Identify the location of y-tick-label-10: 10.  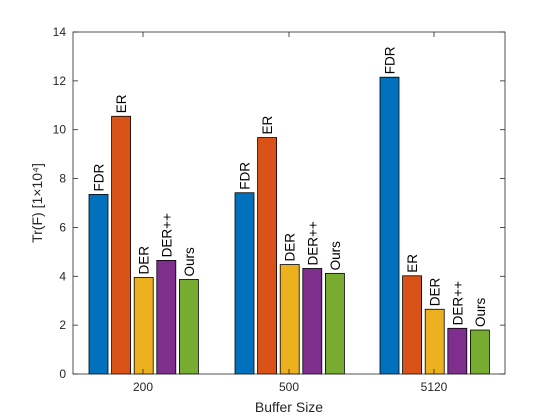
(60, 130).